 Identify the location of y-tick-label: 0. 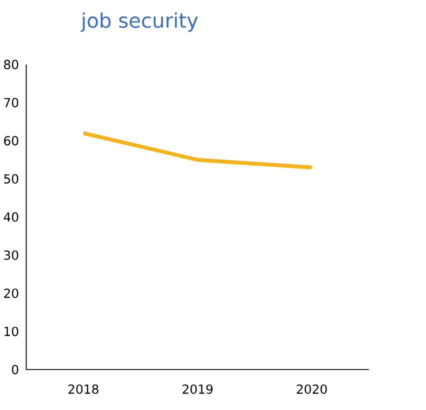
(15, 369).